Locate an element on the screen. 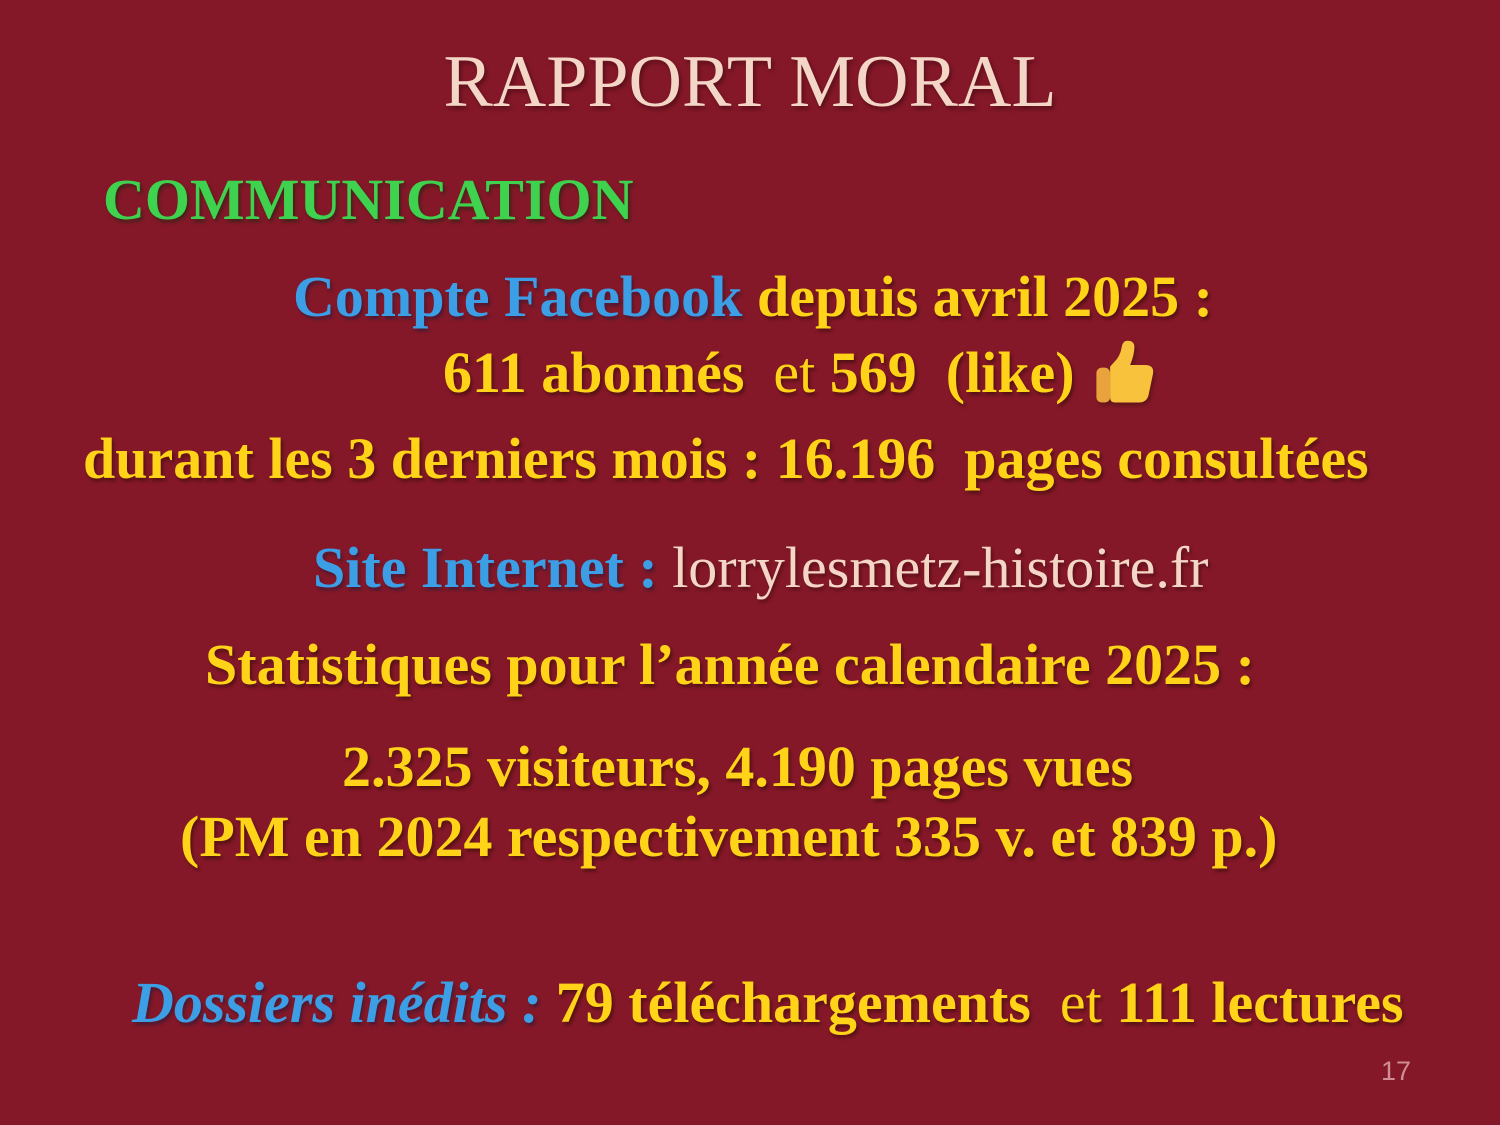  dossiers-downloads: 79 téléchargements is located at coordinates (800, 1002).